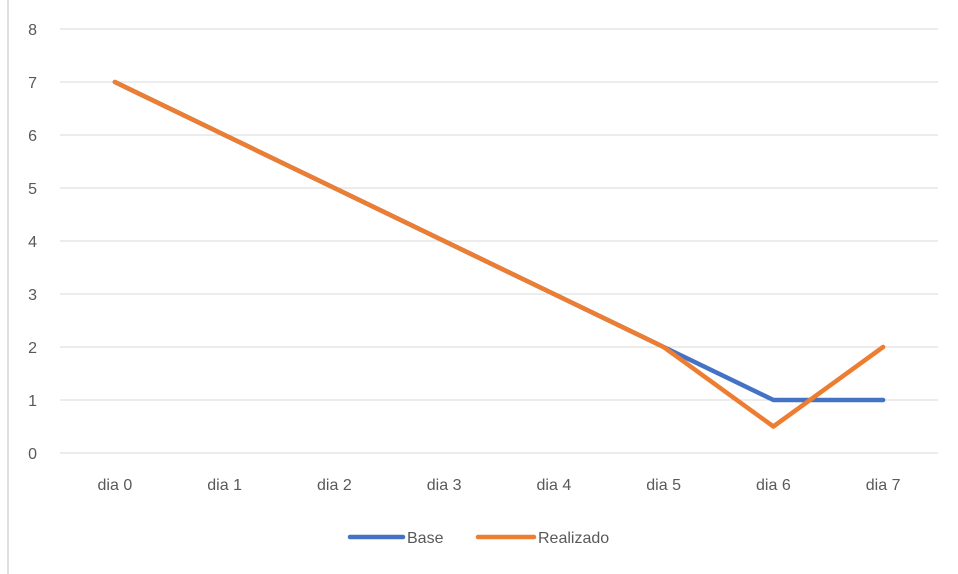  Describe the element at coordinates (883, 485) in the screenshot. I see `x-tick-label: dia 7` at that location.